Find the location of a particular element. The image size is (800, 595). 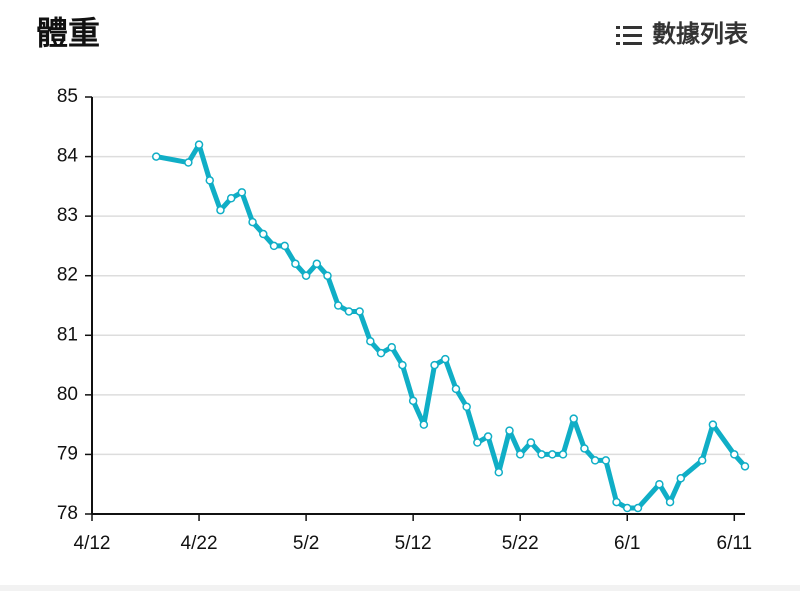

x-tick-label: 6/11 is located at coordinates (735, 543).